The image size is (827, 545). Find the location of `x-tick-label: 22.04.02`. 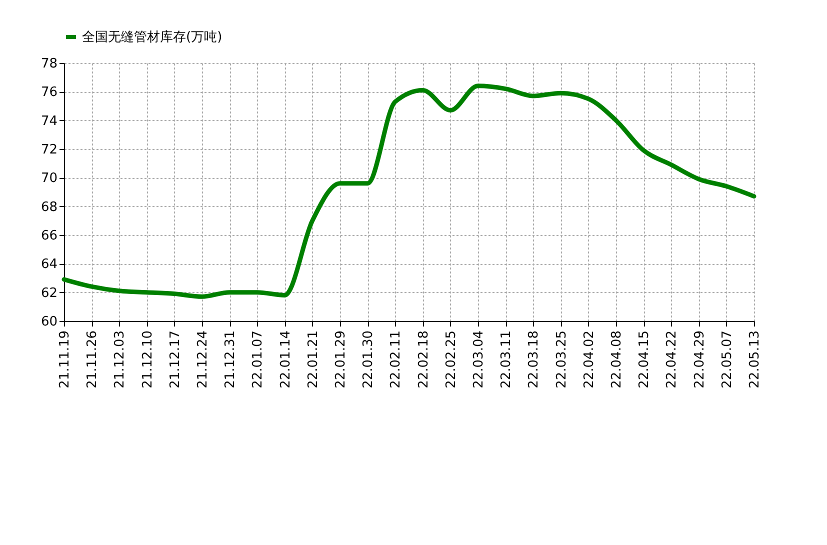

x-tick-label: 22.04.02 is located at coordinates (589, 359).